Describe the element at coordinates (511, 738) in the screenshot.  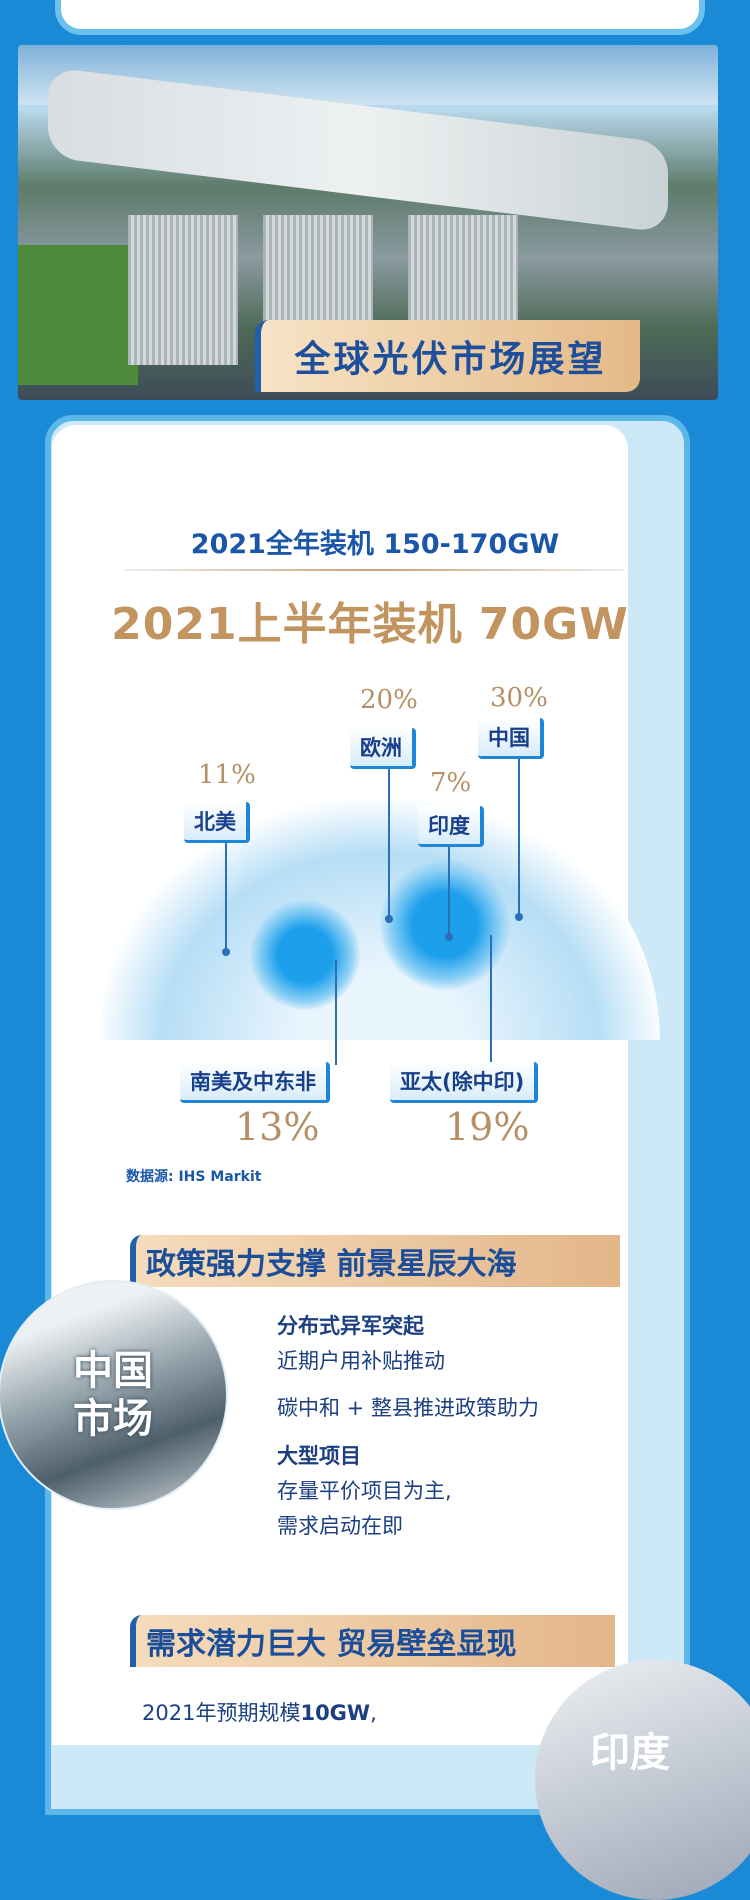
I see `label-china: 中国` at that location.